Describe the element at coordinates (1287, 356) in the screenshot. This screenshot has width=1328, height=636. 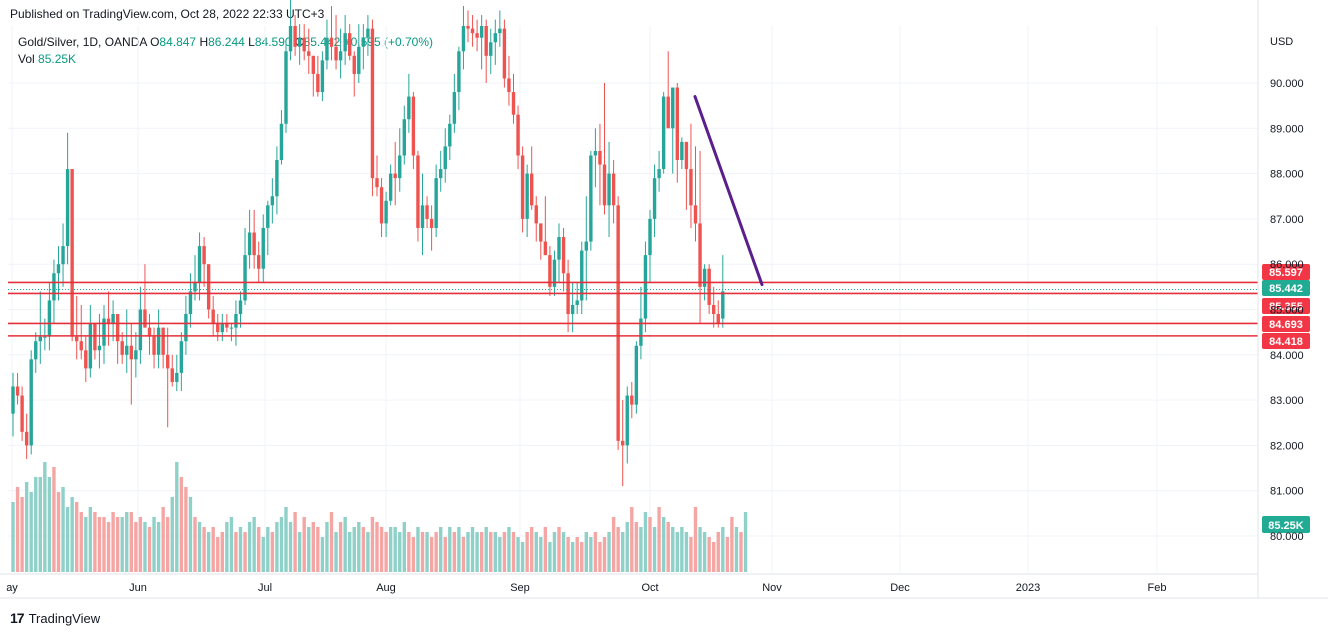
I see `price-tick-label: 84.000` at that location.